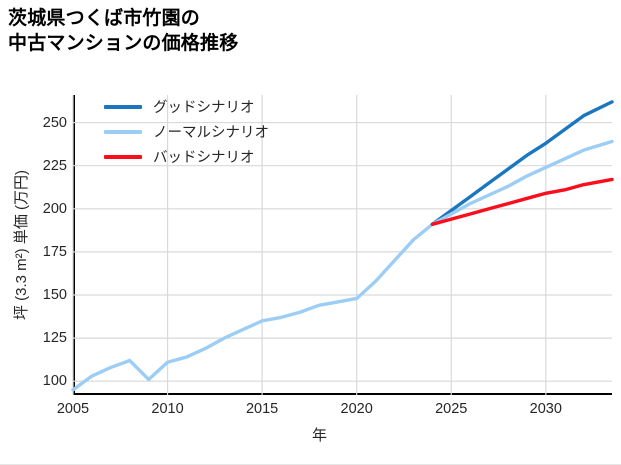  I want to click on y-axis-tick-label: 200, so click(54, 208).